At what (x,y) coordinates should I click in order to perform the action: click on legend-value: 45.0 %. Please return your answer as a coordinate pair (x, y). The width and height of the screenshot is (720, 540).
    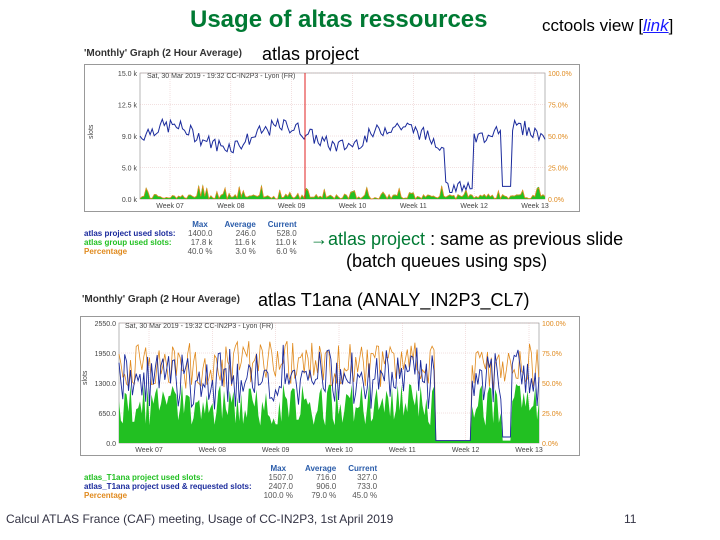
    Looking at the image, I should click on (365, 495).